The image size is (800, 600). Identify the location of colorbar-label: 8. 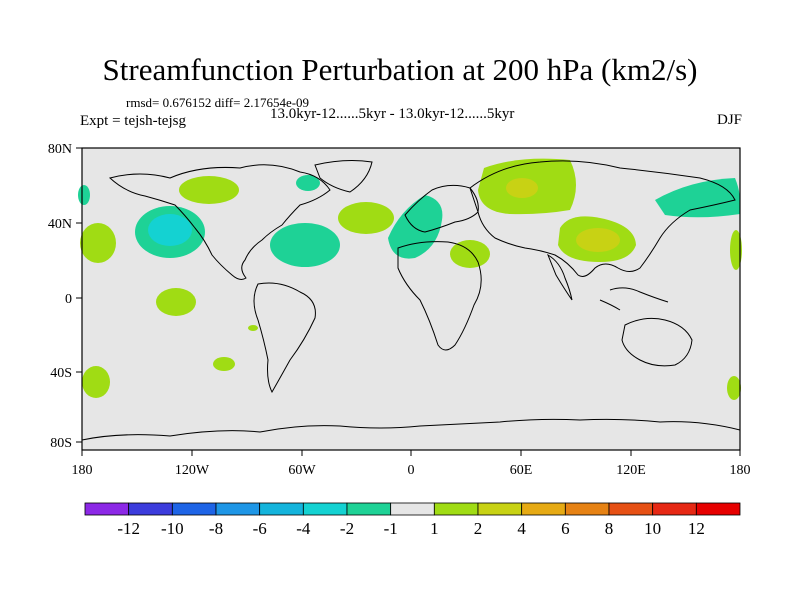
(609, 528).